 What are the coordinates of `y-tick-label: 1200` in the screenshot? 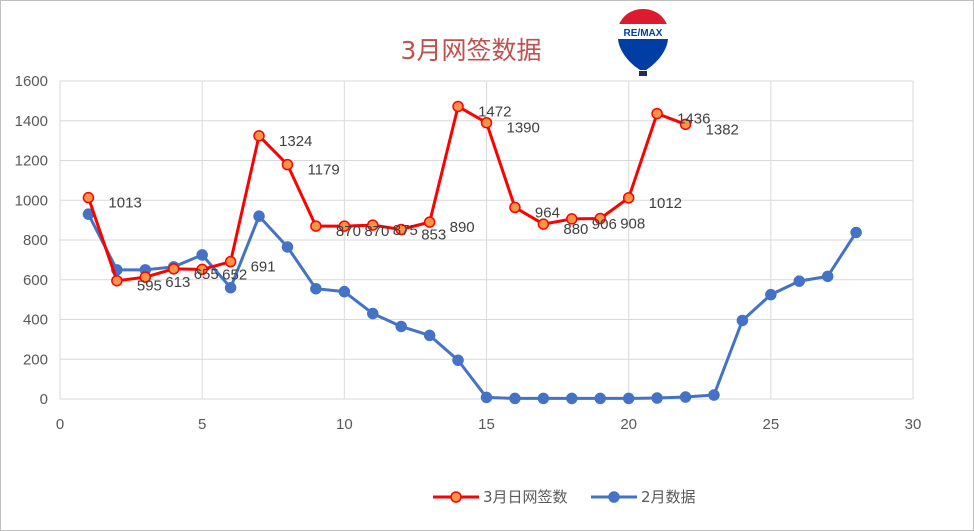 It's located at (31, 161).